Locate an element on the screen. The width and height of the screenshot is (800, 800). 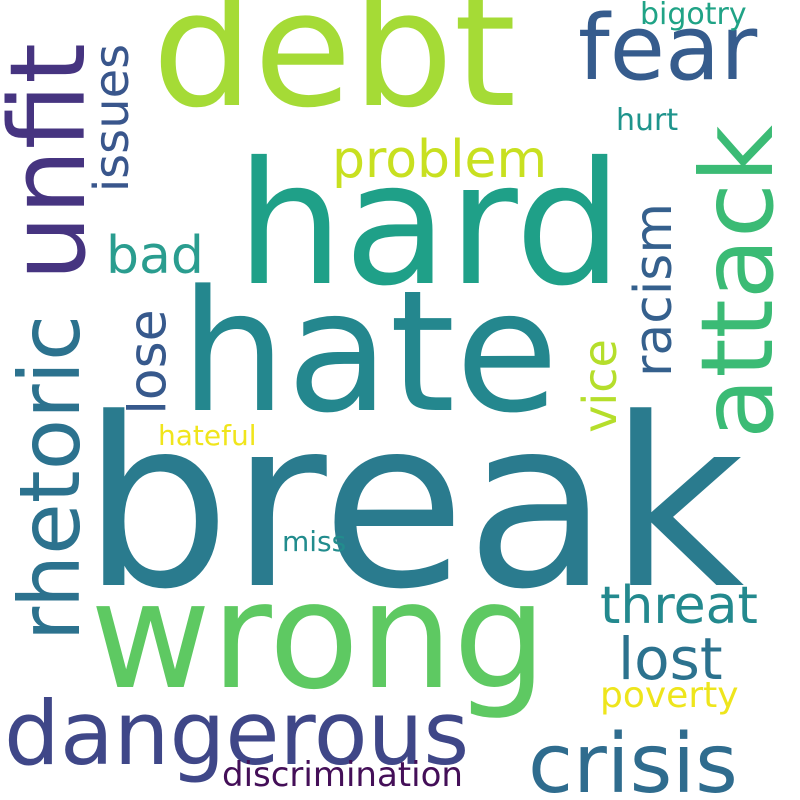
word-poverty: poverty is located at coordinates (669, 695).